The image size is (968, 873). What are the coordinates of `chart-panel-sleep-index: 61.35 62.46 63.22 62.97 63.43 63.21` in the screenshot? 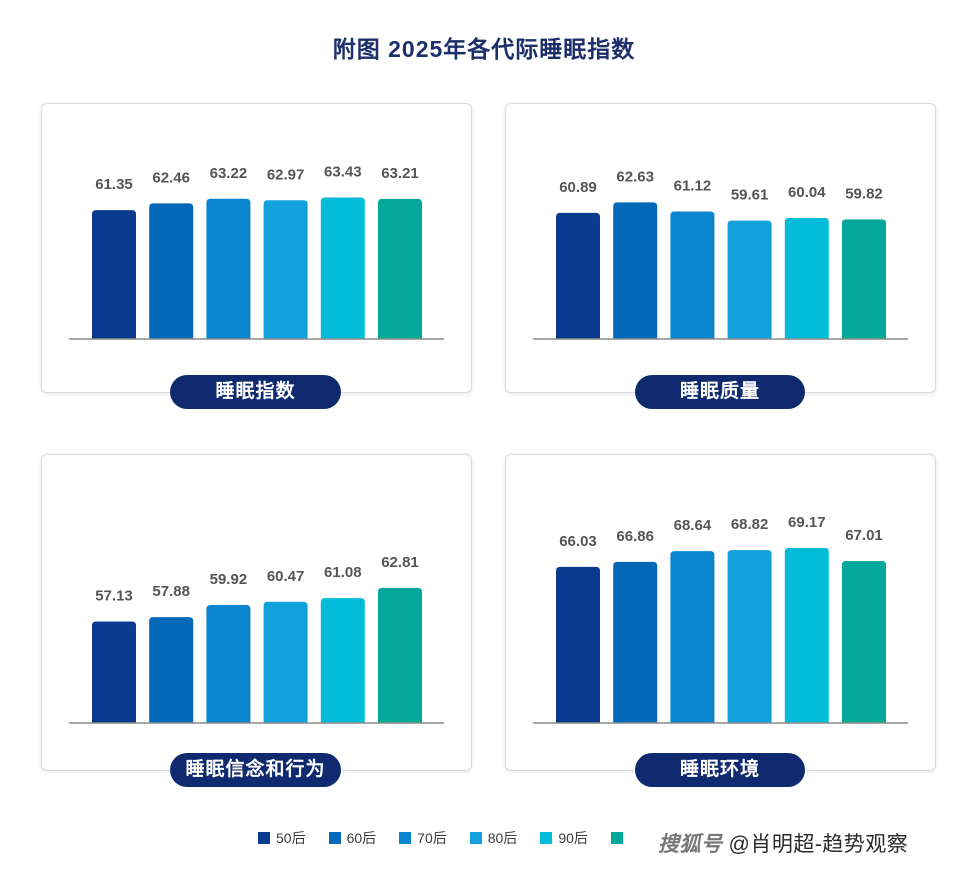 It's located at (256, 248).